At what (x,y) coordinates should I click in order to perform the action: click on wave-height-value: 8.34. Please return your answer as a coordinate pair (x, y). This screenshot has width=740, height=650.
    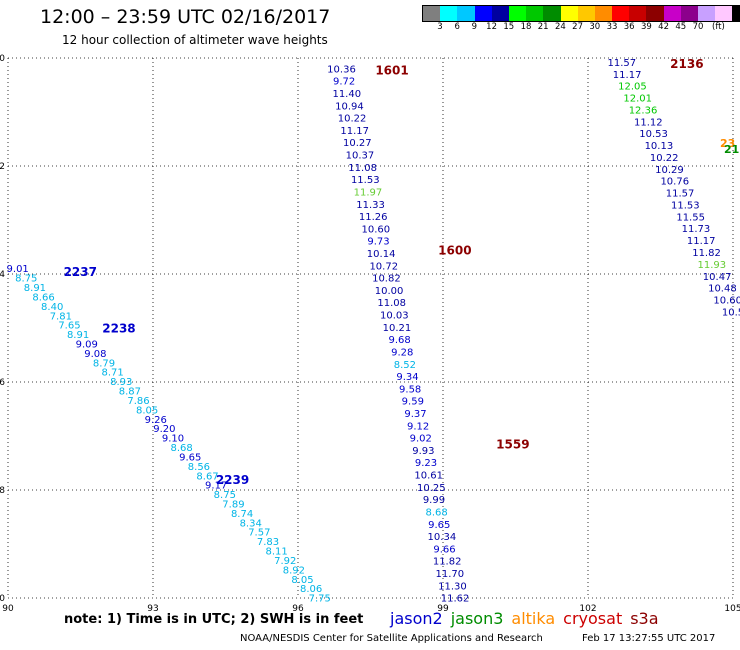
    Looking at the image, I should click on (251, 523).